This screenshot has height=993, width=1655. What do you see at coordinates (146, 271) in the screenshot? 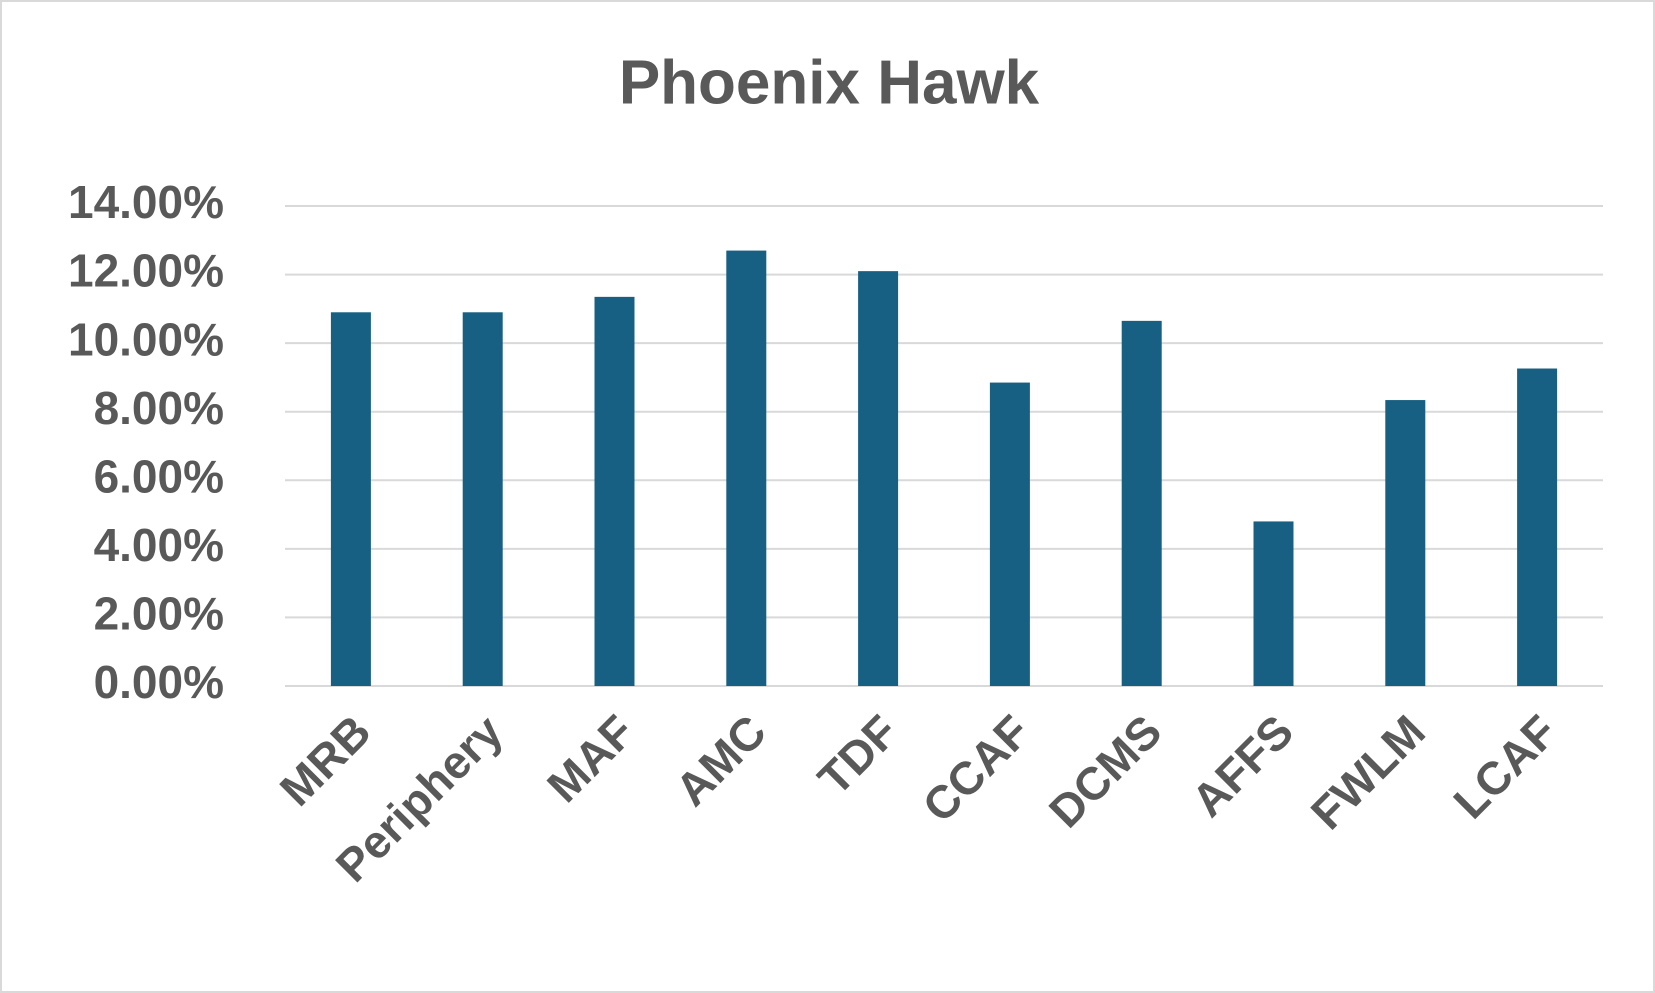
I see `y-tick-label: 12.00%` at bounding box center [146, 271].